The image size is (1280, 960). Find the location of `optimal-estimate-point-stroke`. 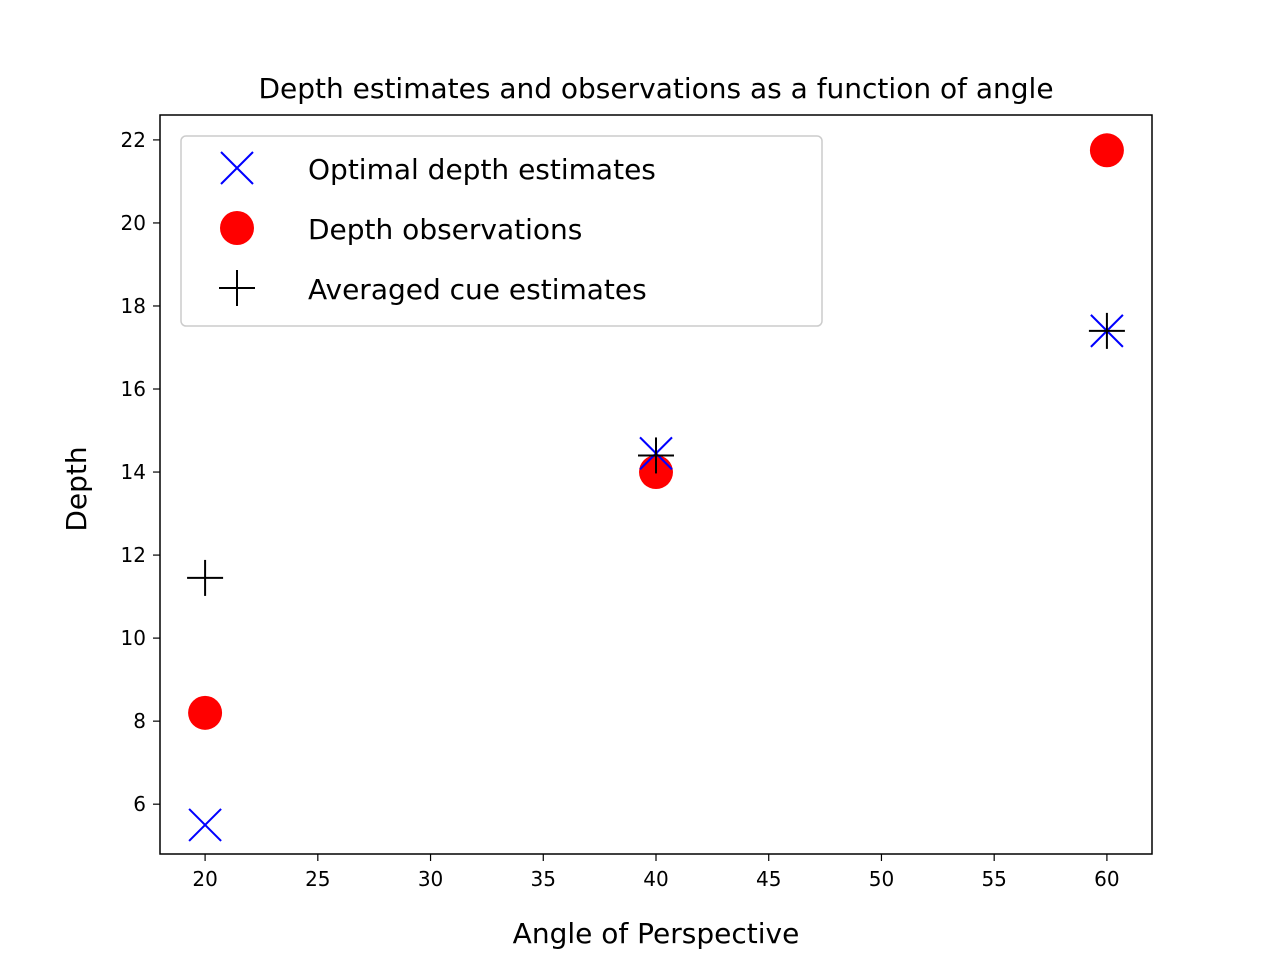

optimal-estimate-point-stroke is located at coordinates (205, 825).